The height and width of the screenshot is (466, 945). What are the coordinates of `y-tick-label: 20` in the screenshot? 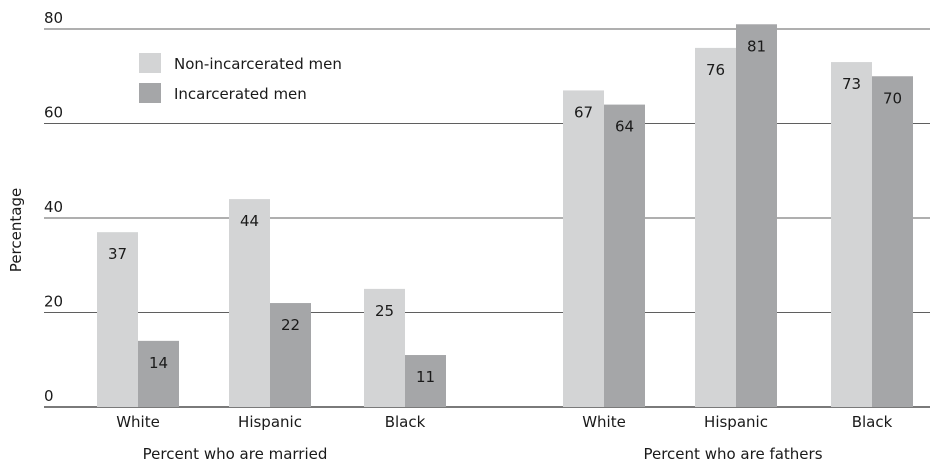 It's located at (53, 302).